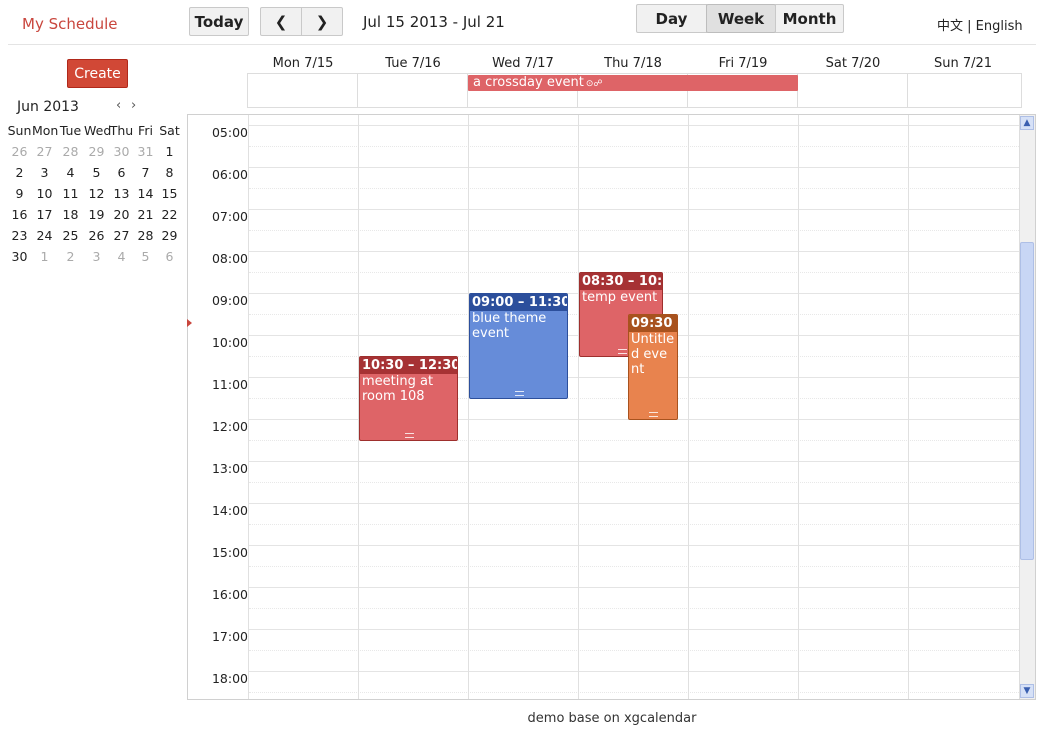  Describe the element at coordinates (809, 18) in the screenshot. I see `month-view-button: Month` at that location.